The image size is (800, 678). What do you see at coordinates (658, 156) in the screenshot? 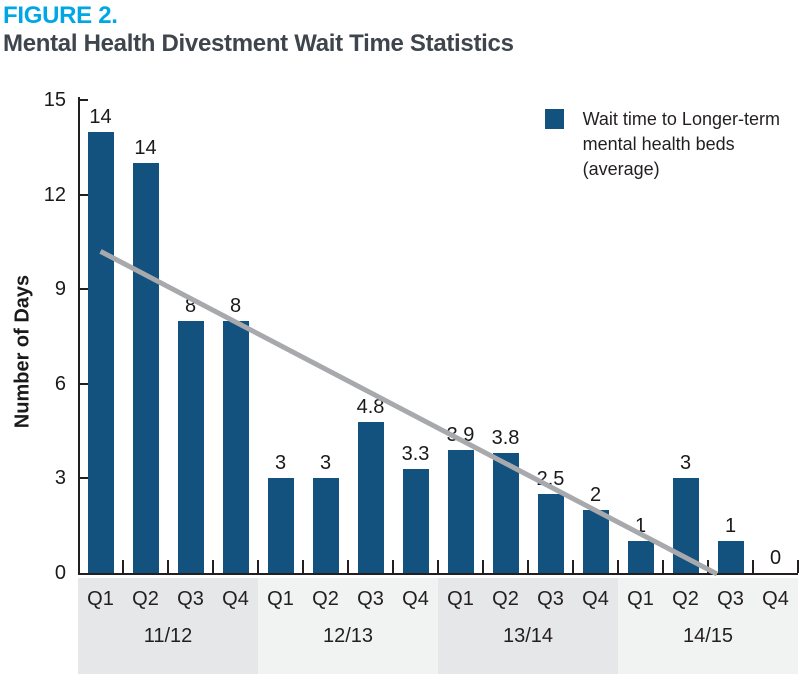
I see `legend-label-line2: mental health beds (average)` at bounding box center [658, 156].